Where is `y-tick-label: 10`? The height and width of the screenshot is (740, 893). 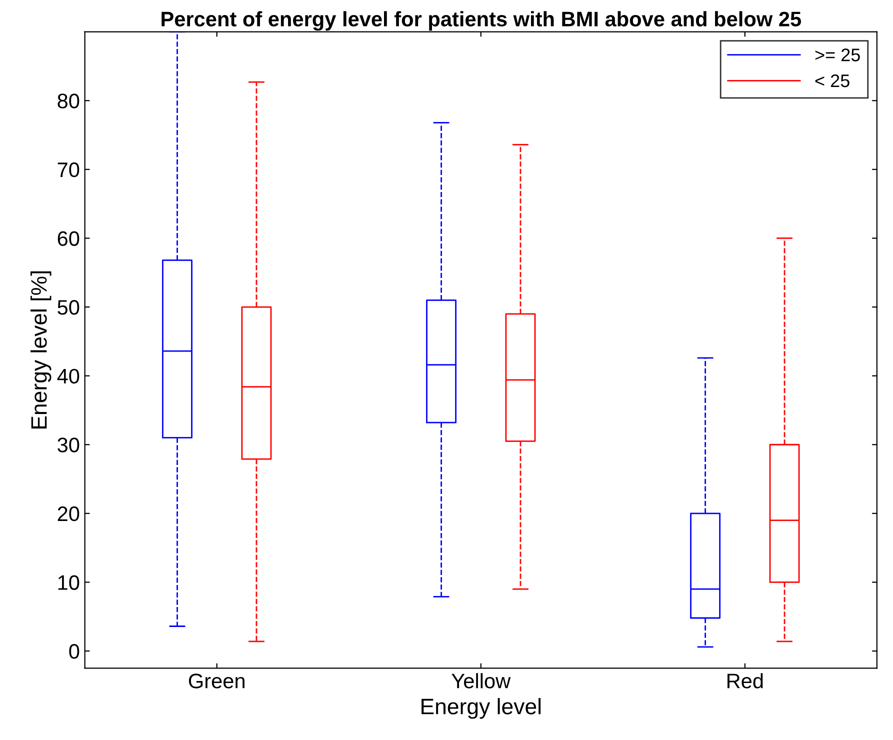 y-tick-label: 10 is located at coordinates (69, 582).